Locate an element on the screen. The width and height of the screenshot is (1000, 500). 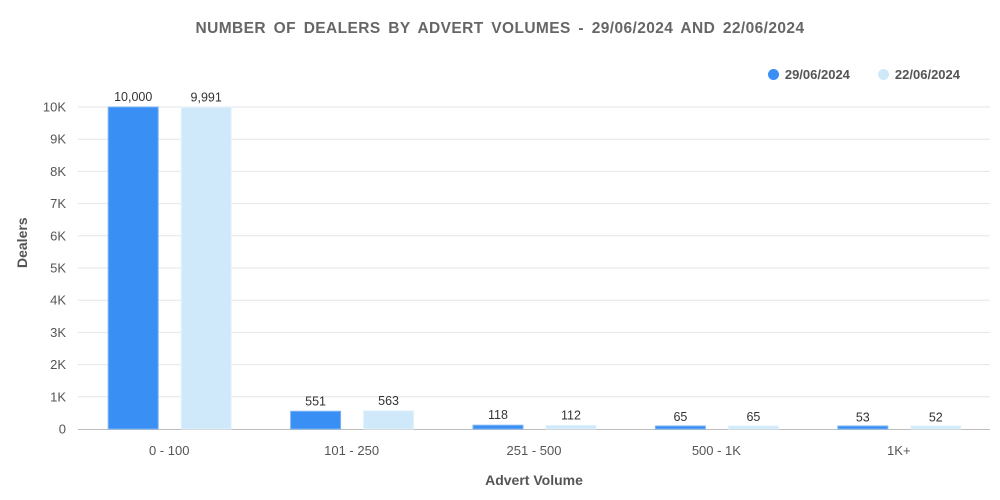
x-tick-label: 500 - 1K is located at coordinates (716, 450).